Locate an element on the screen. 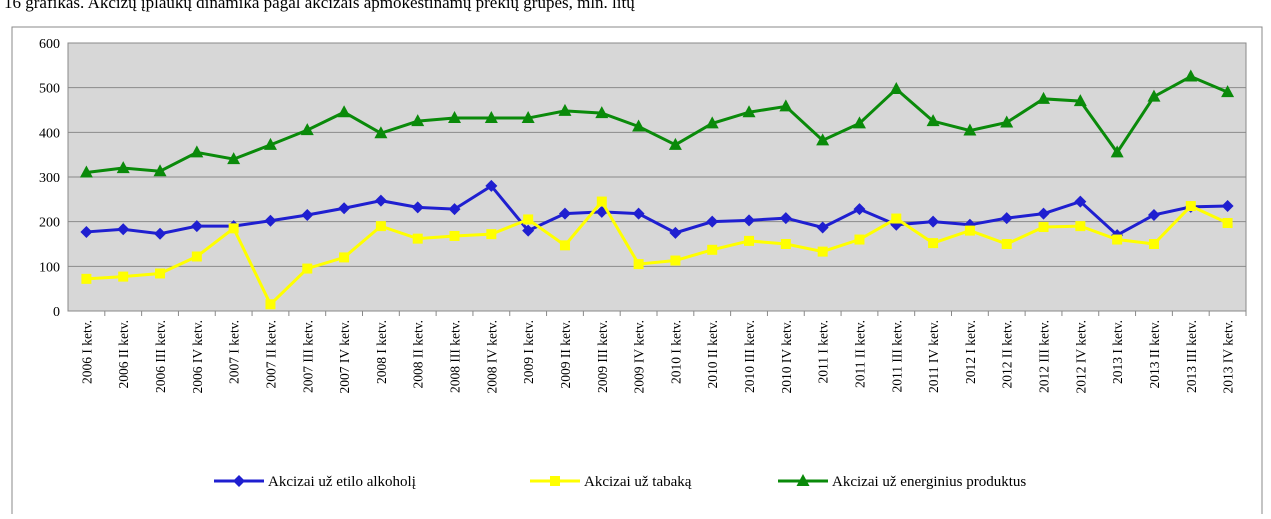 This screenshot has width=1271, height=519. x-tick-label: 2008 II ketv. is located at coordinates (418, 354).